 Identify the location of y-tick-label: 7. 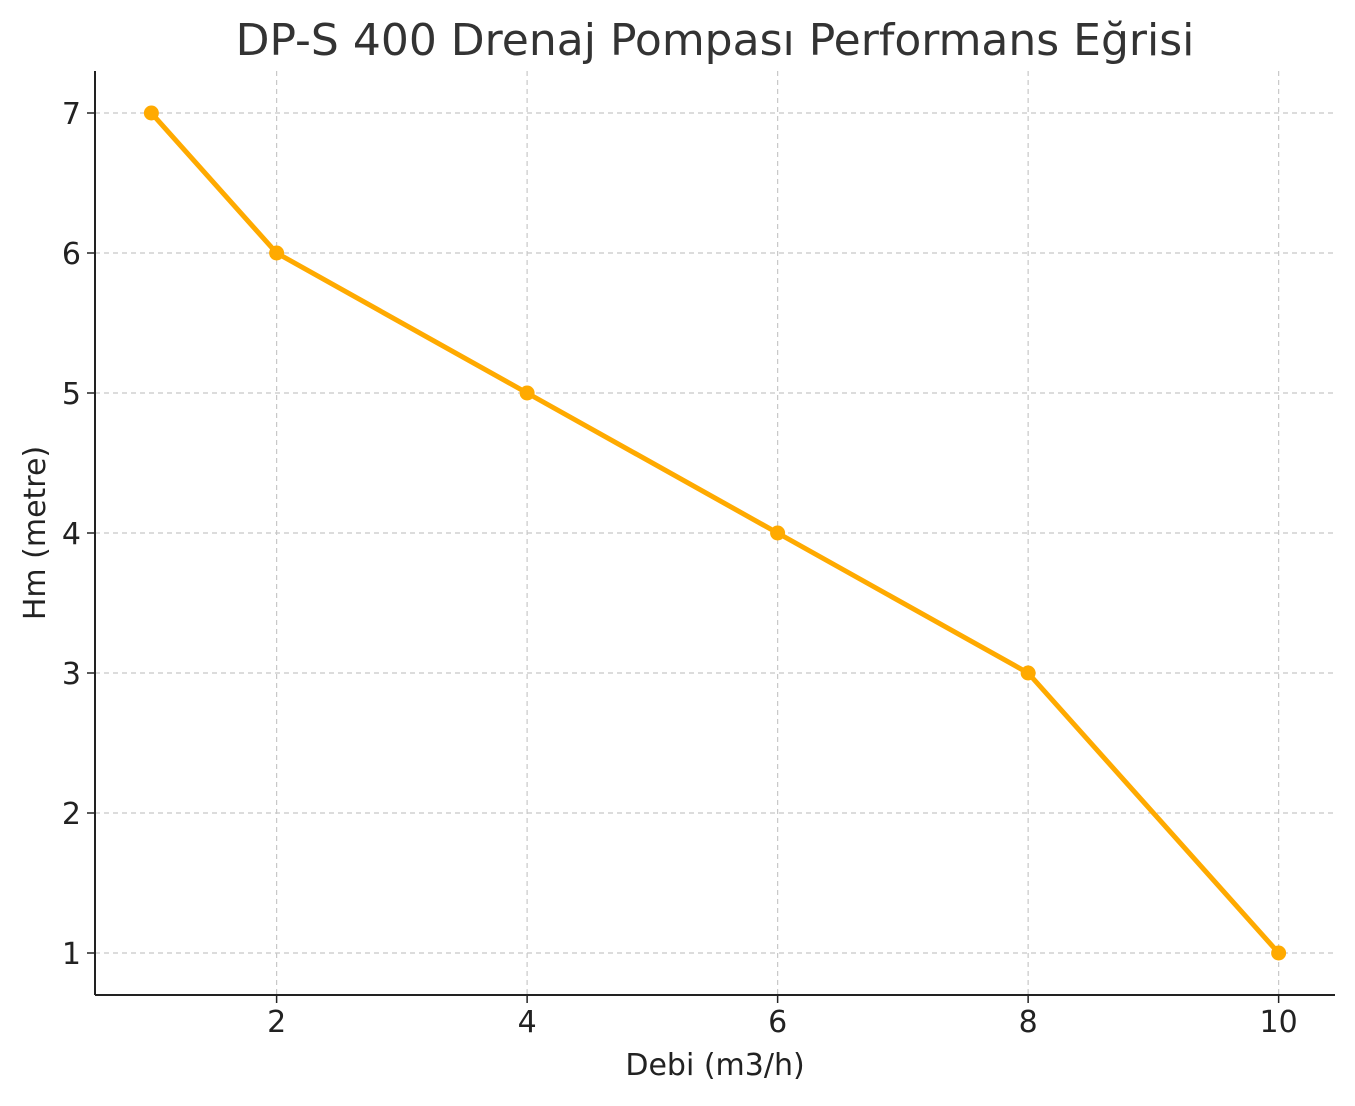
(71, 114).